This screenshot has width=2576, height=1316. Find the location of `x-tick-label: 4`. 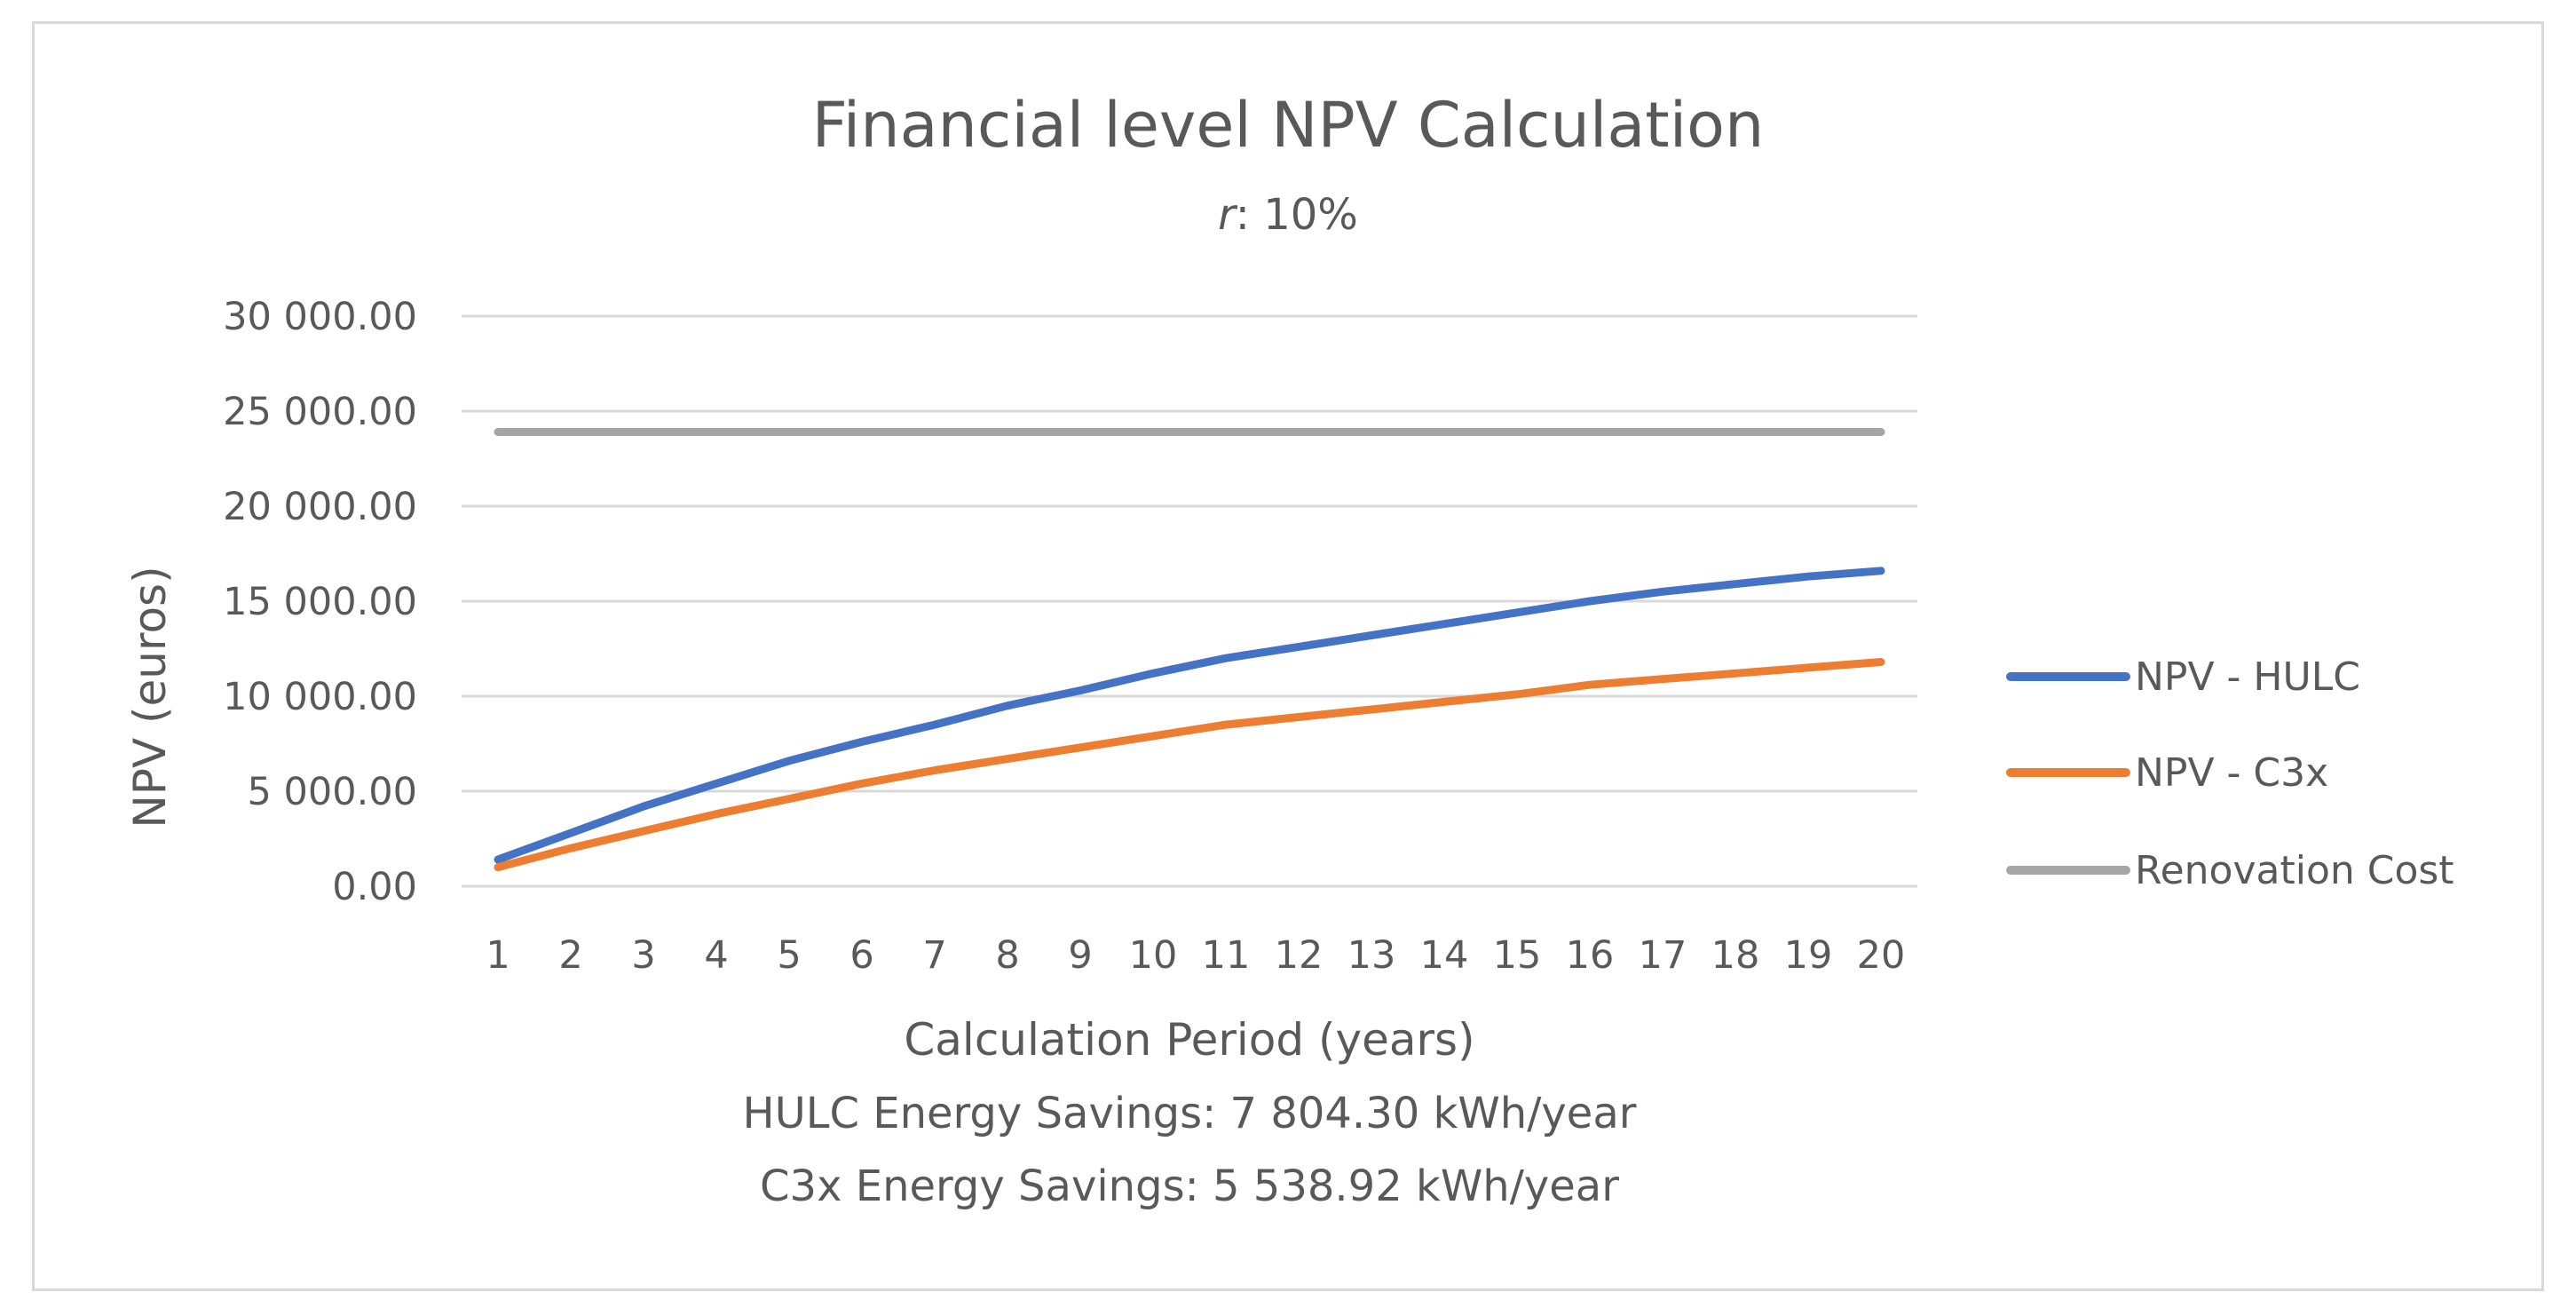

x-tick-label: 4 is located at coordinates (716, 955).